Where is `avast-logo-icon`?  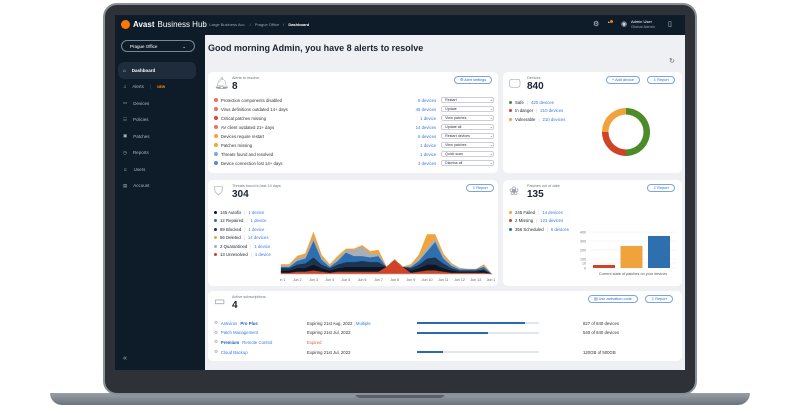
avast-logo-icon is located at coordinates (125, 24).